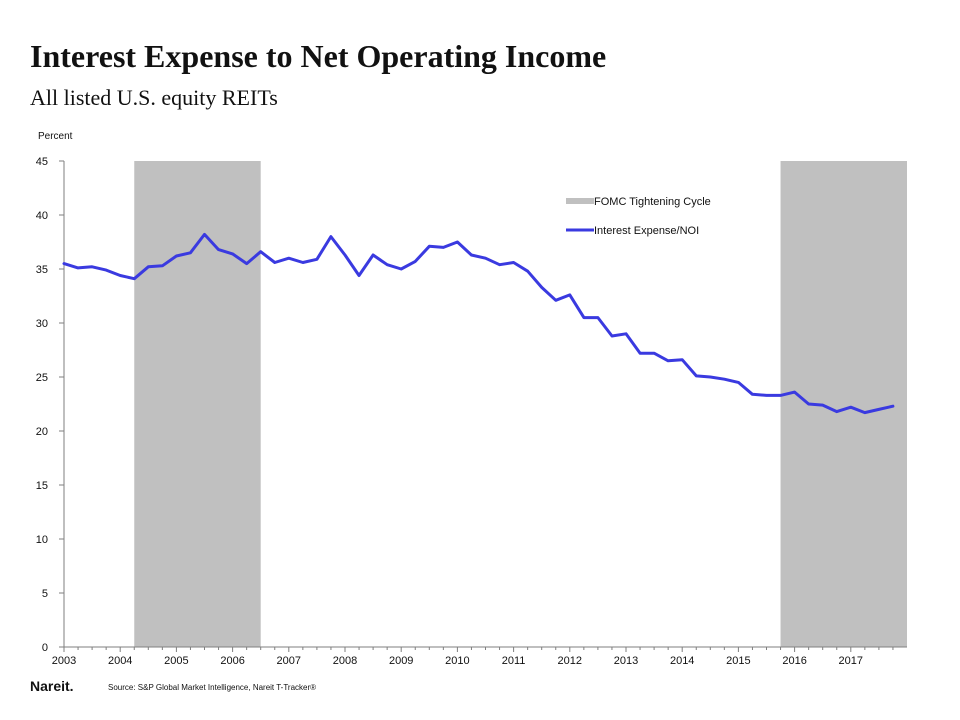  What do you see at coordinates (45, 648) in the screenshot?
I see `y-tick-label: 0` at bounding box center [45, 648].